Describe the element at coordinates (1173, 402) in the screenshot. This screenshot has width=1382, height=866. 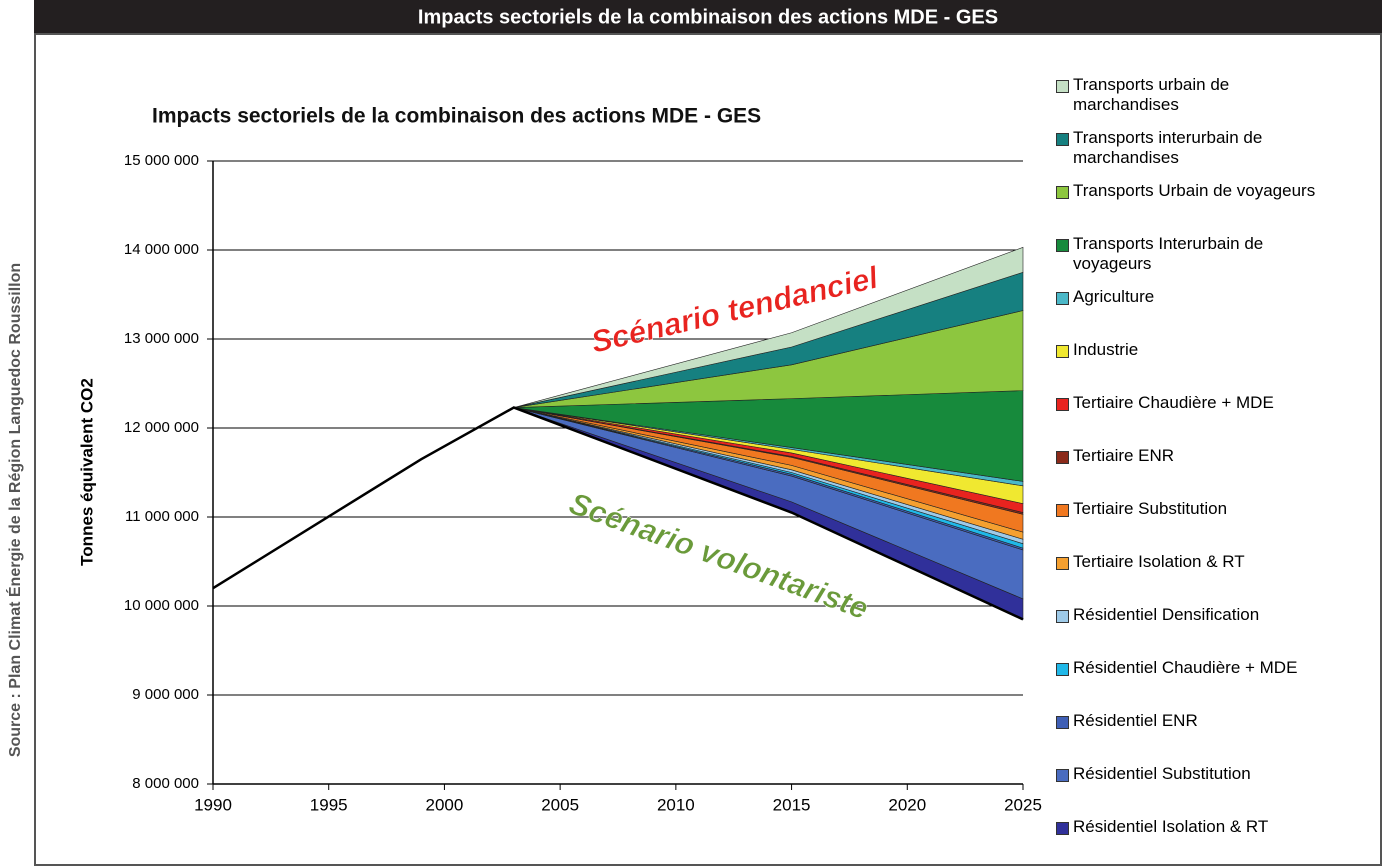
I see `legend-label: Tertiaire Chaudière + MDE` at that location.